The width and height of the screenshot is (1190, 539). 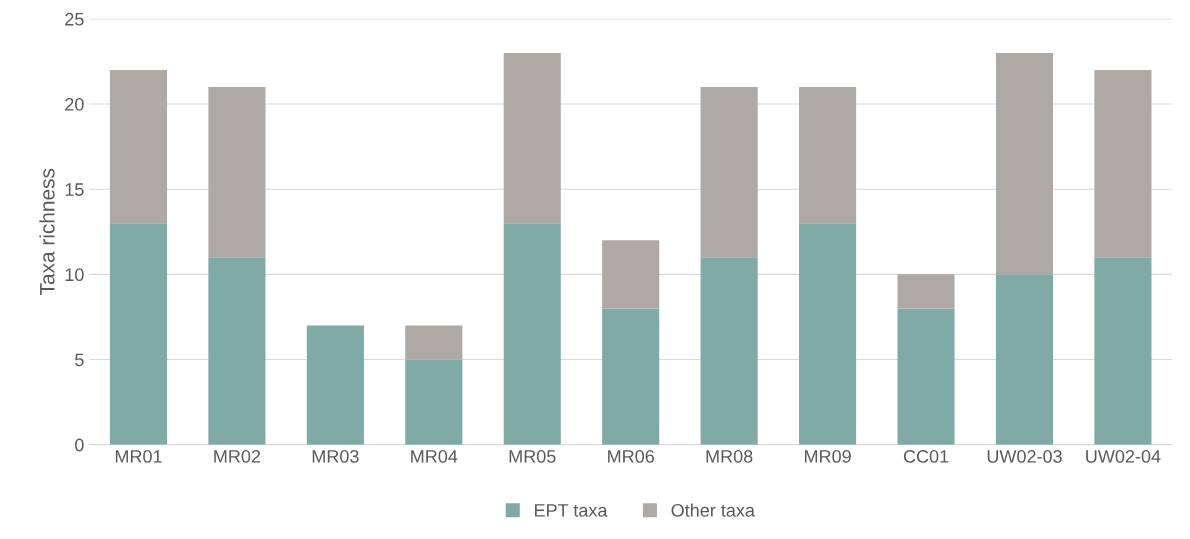 I want to click on y-axis-title: Taxa richness, so click(x=47, y=231).